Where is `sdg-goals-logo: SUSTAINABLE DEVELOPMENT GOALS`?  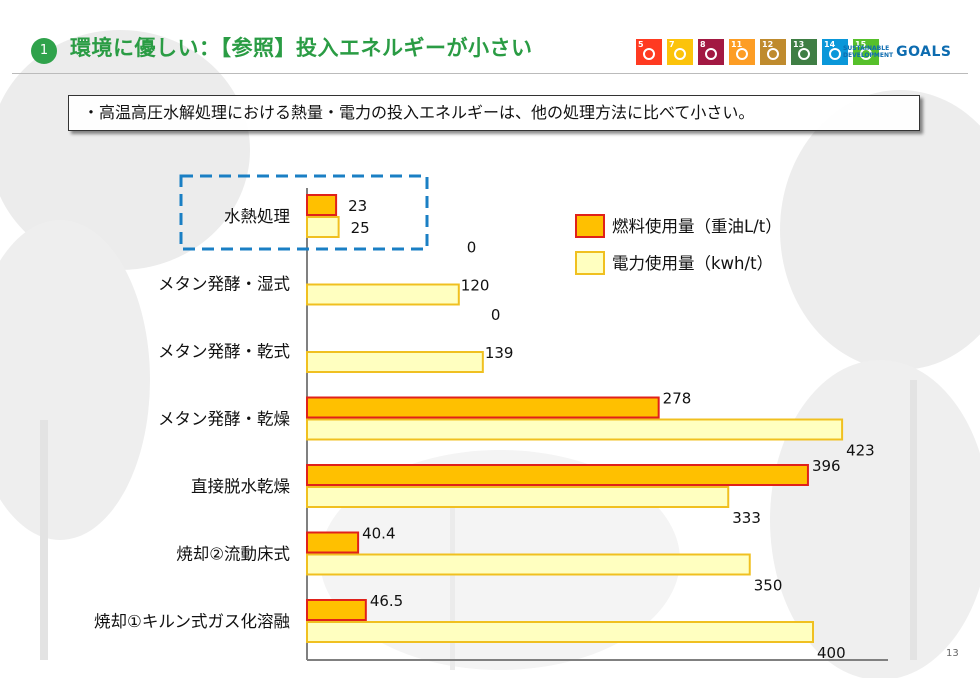
sdg-goals-logo: SUSTAINABLE DEVELOPMENT GOALS is located at coordinates (897, 52).